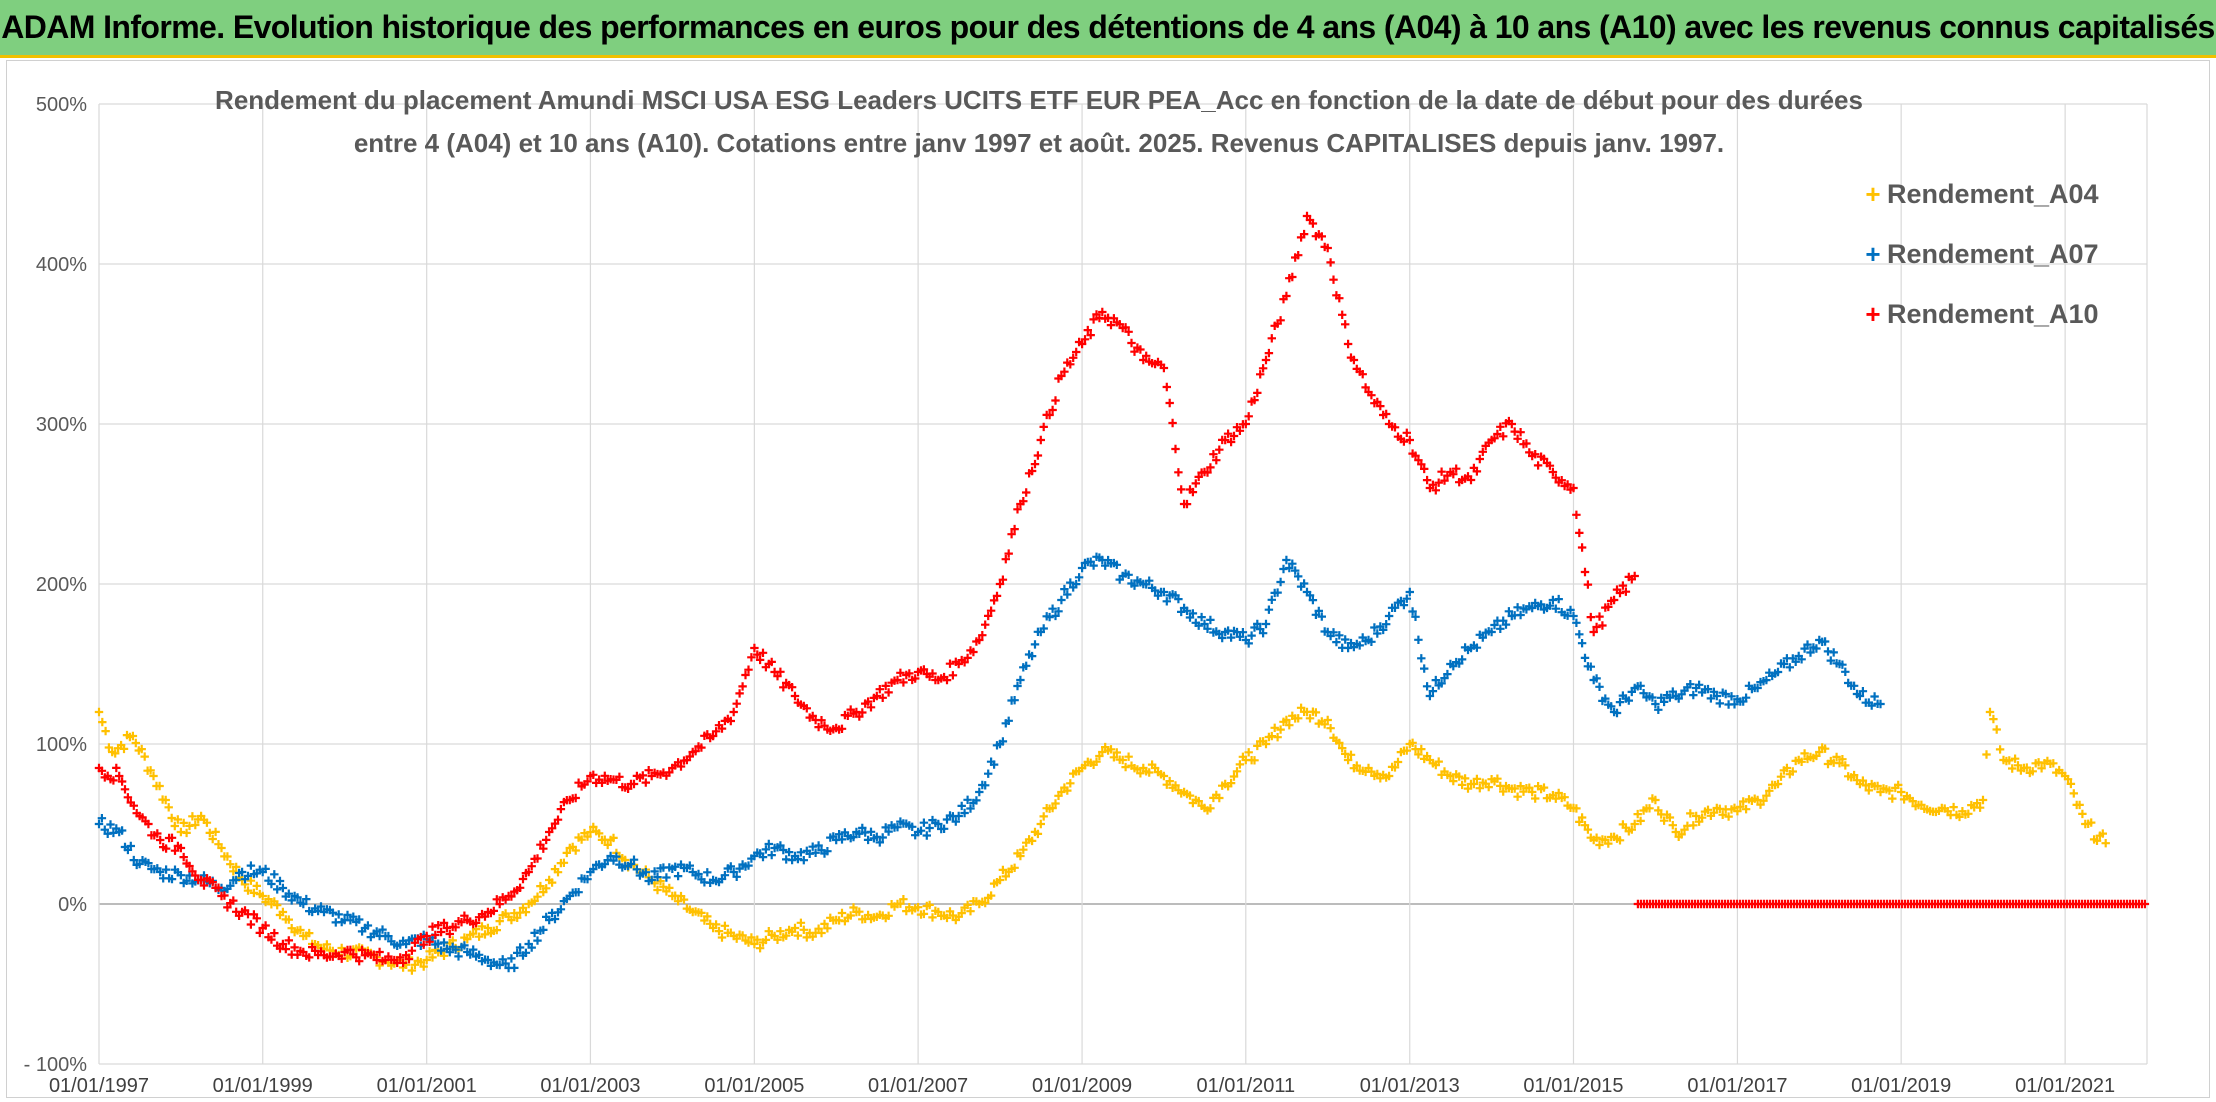 Image resolution: width=2216 pixels, height=1102 pixels. Describe the element at coordinates (1082, 1086) in the screenshot. I see `x-tick-label: 01/01/2009` at that location.